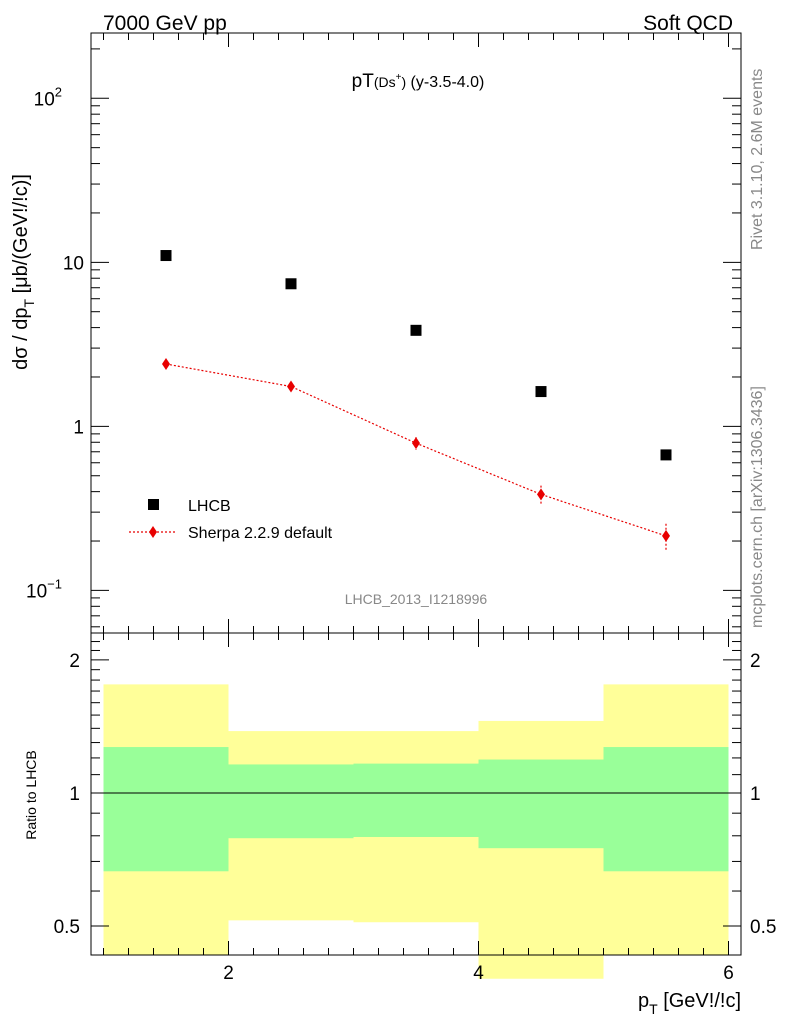  I want to click on ratio-y-tick-label-right: 0.5, so click(763, 927).